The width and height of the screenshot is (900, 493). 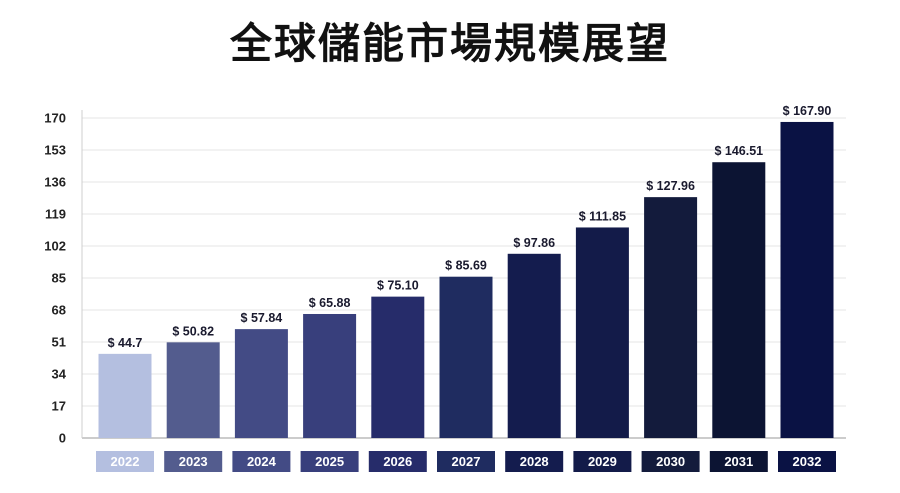 I want to click on y-tick-label: 170, so click(x=55, y=118).